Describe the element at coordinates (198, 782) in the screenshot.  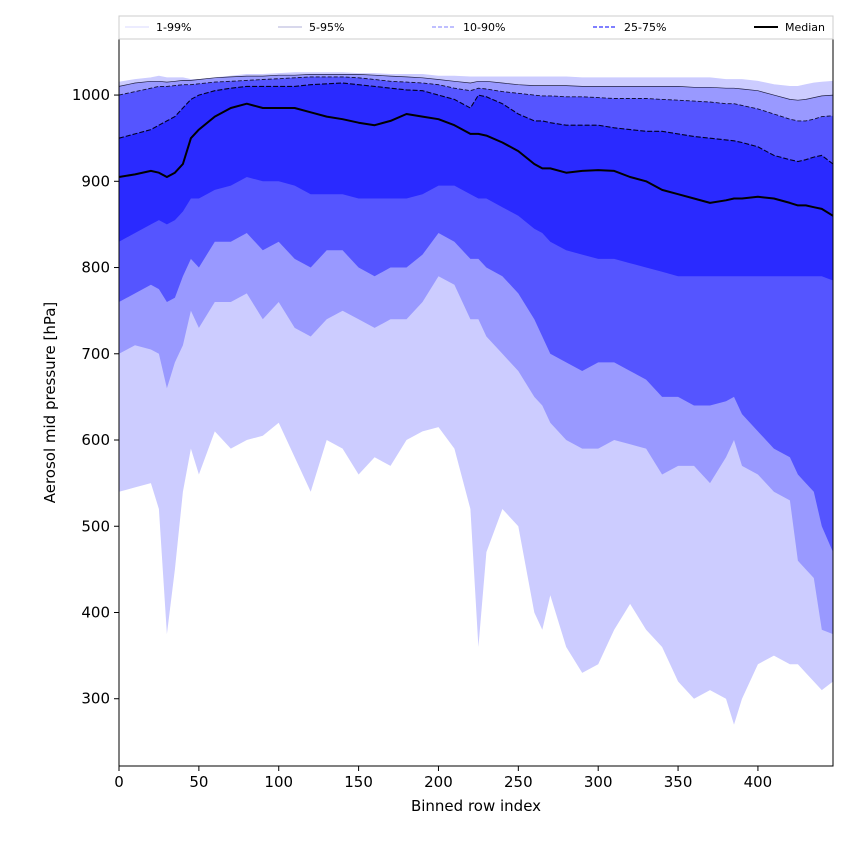
I see `x-tick-label: 50` at that location.